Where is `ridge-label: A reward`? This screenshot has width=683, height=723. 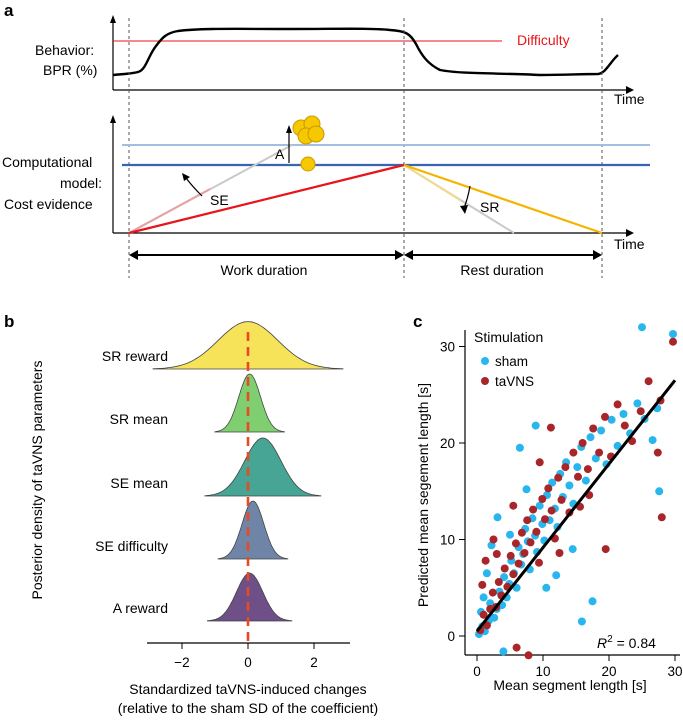 ridge-label: A reward is located at coordinates (140, 608).